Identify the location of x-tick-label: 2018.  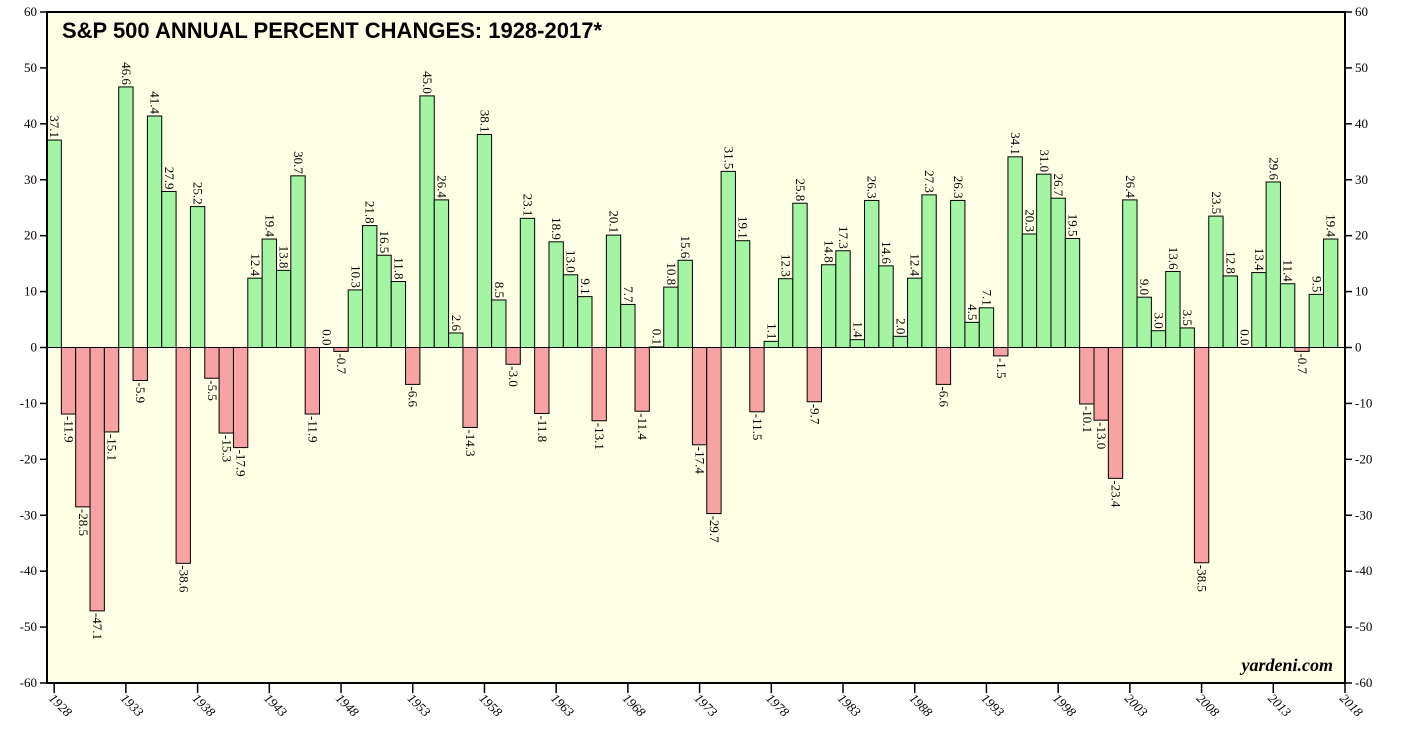
(1351, 705).